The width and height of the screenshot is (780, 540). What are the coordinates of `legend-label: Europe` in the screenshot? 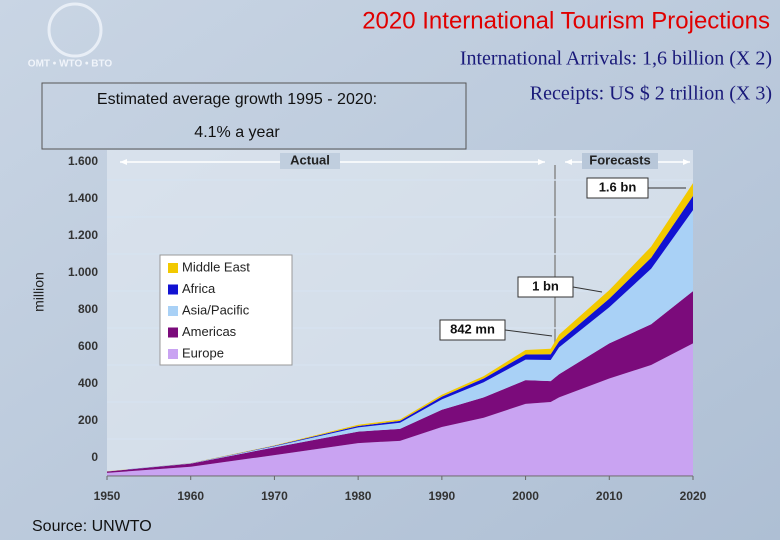 It's located at (203, 352).